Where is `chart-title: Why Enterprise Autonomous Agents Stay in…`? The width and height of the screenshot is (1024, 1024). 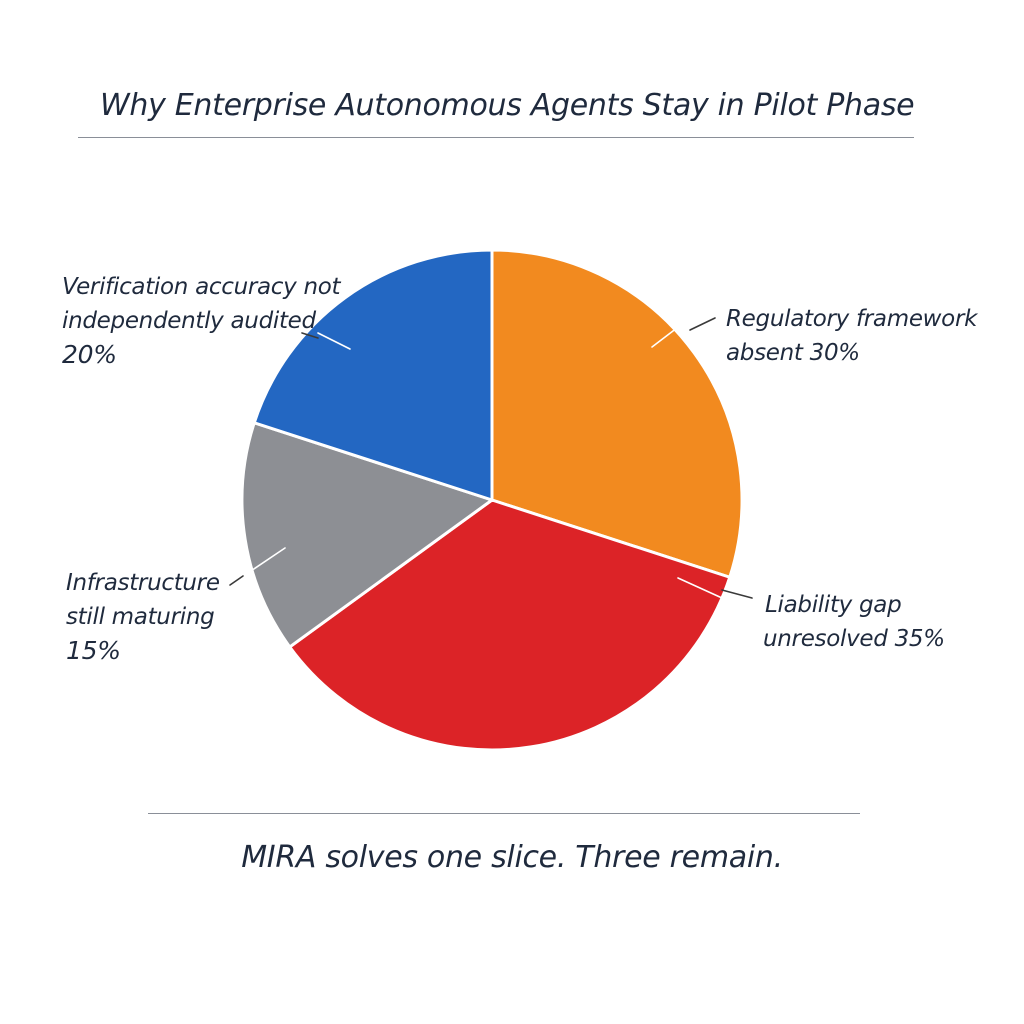
chart-title: Why Enterprise Autonomous Agents Stay in… is located at coordinates (507, 105).